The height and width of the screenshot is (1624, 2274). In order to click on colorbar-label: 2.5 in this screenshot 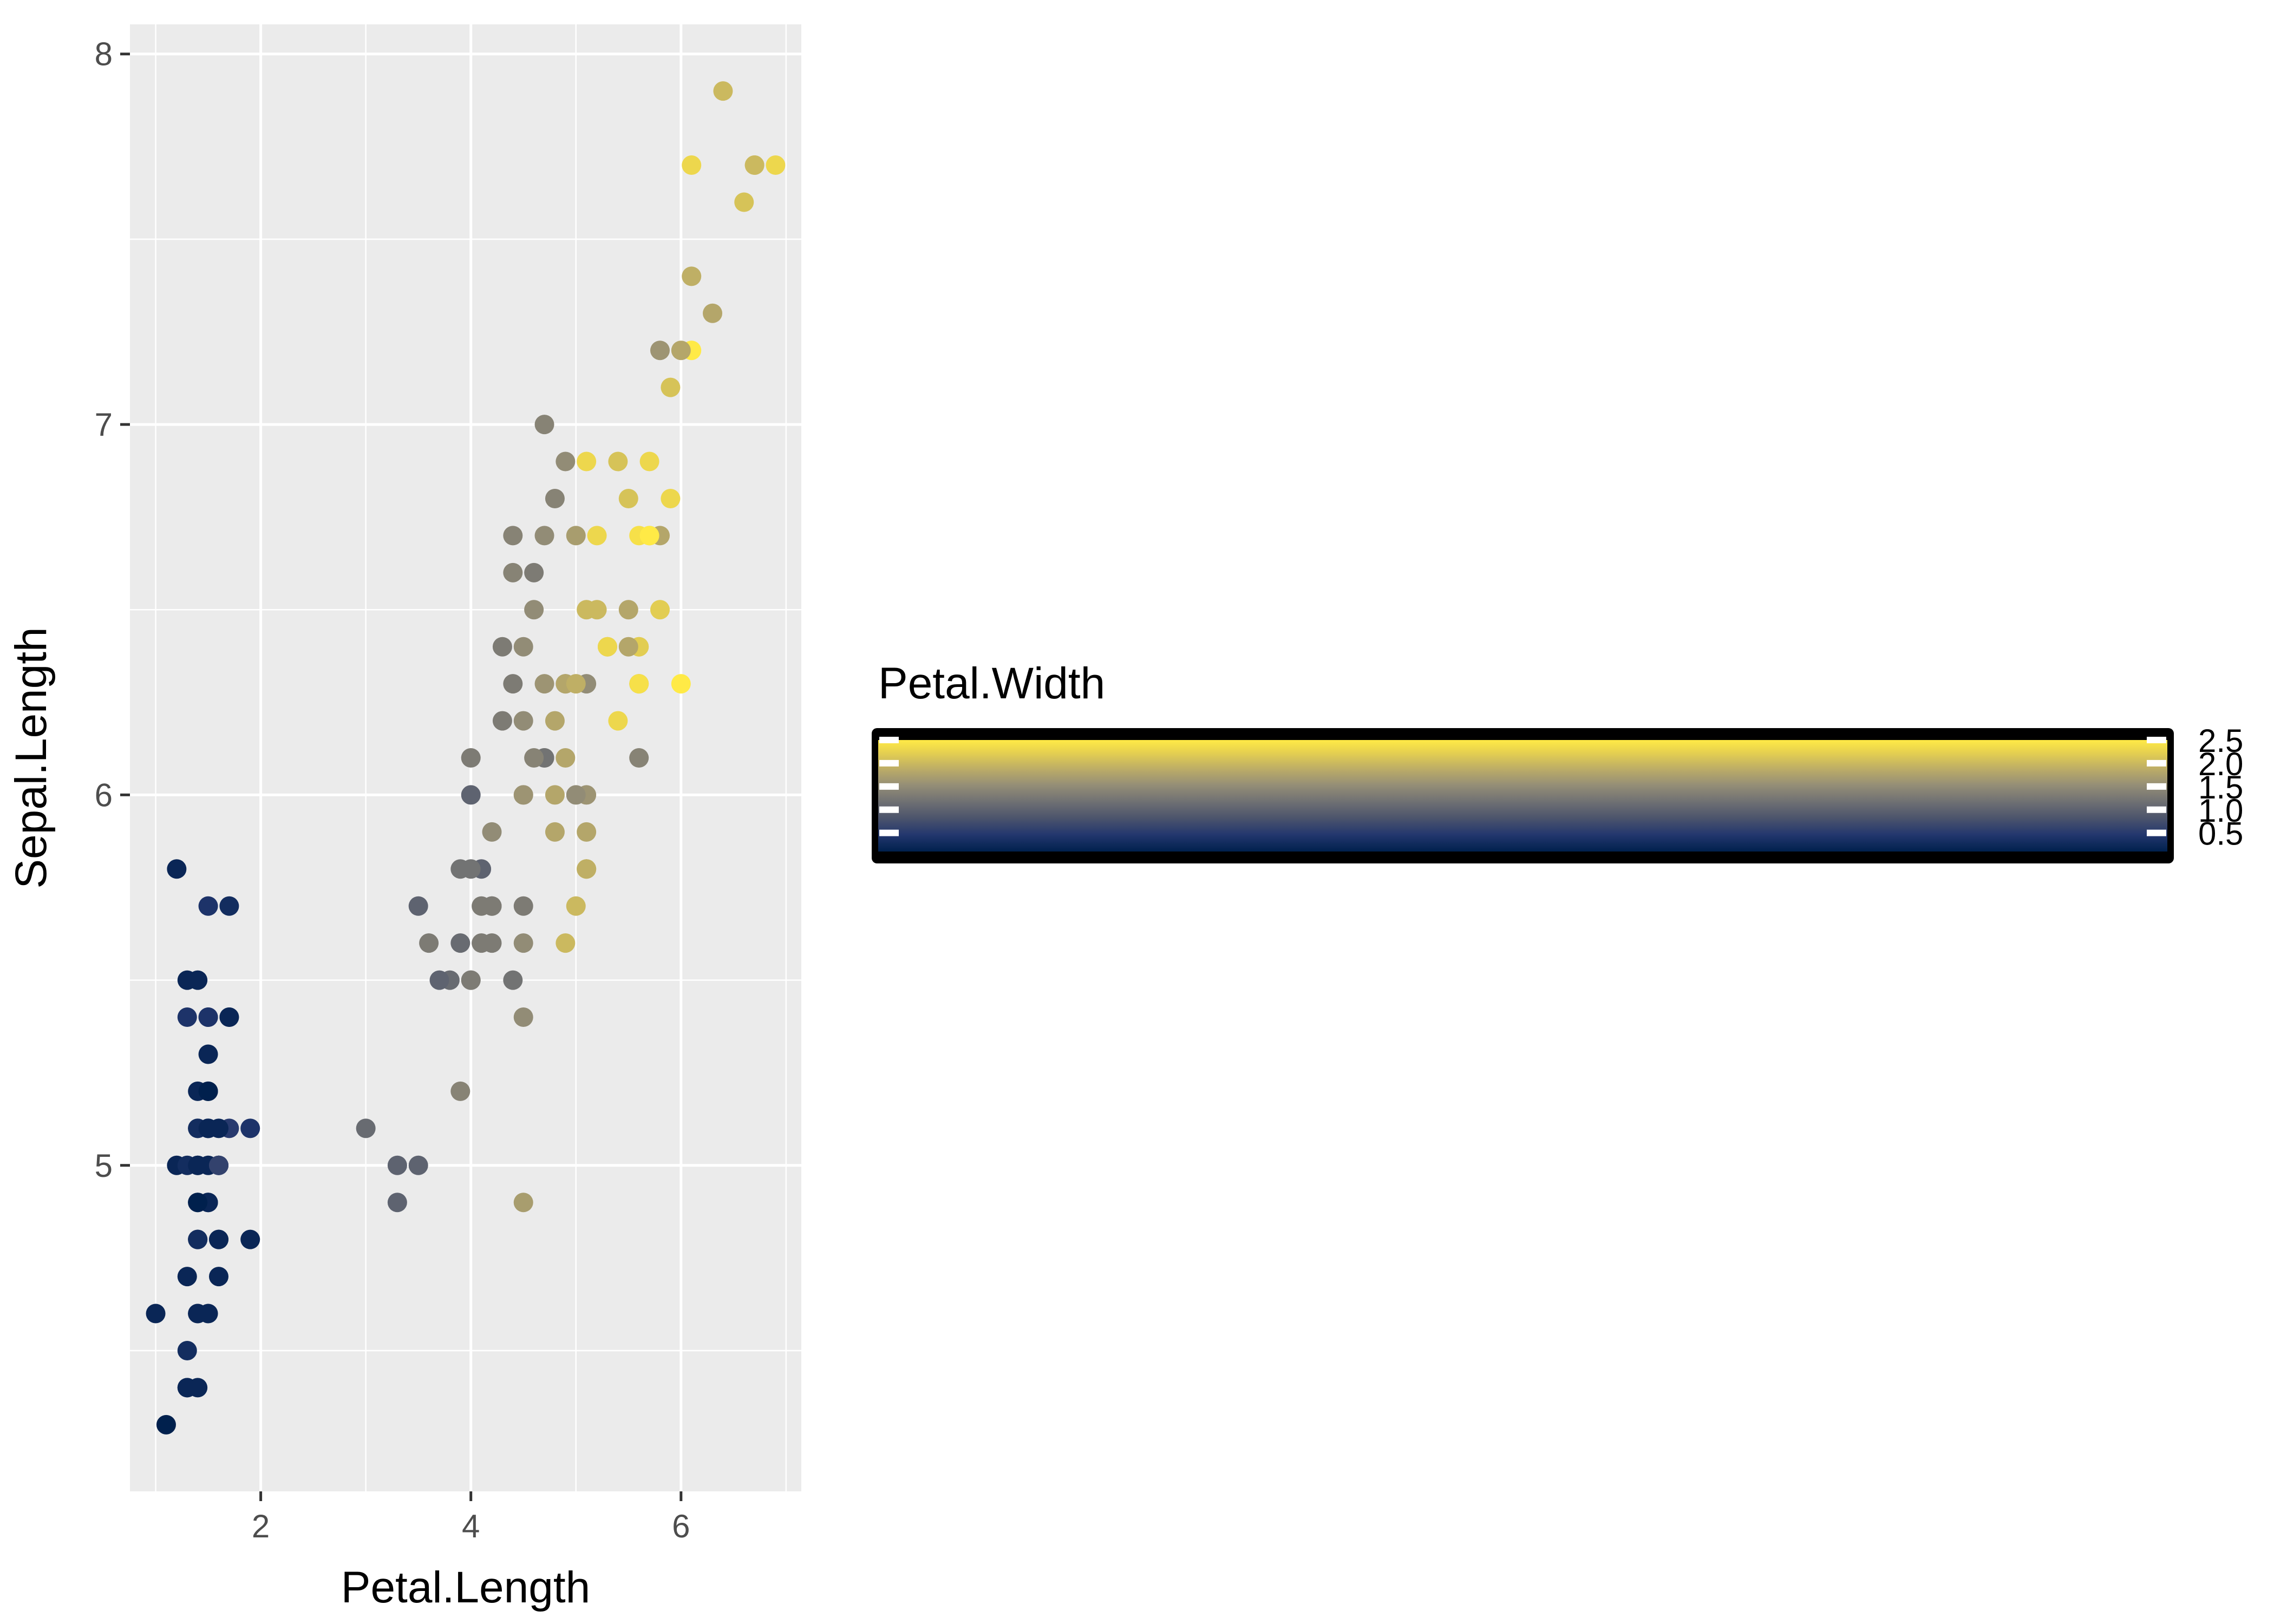, I will do `click(2221, 741)`.